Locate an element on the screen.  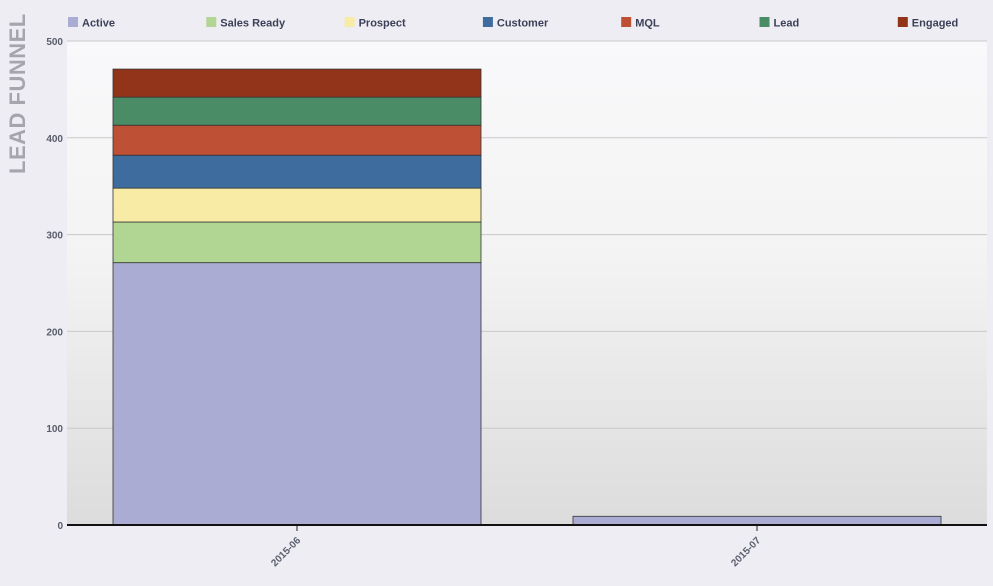
y-tick-label: 0 is located at coordinates (60, 526).